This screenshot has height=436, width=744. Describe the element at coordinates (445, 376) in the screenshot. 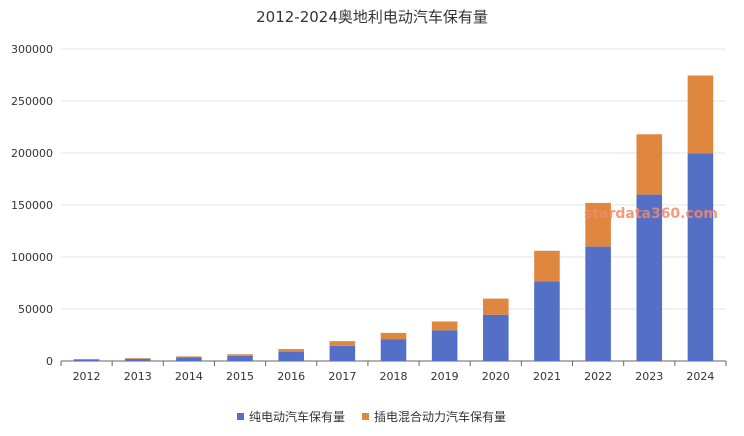

I see `x-tick-label: 2019` at that location.